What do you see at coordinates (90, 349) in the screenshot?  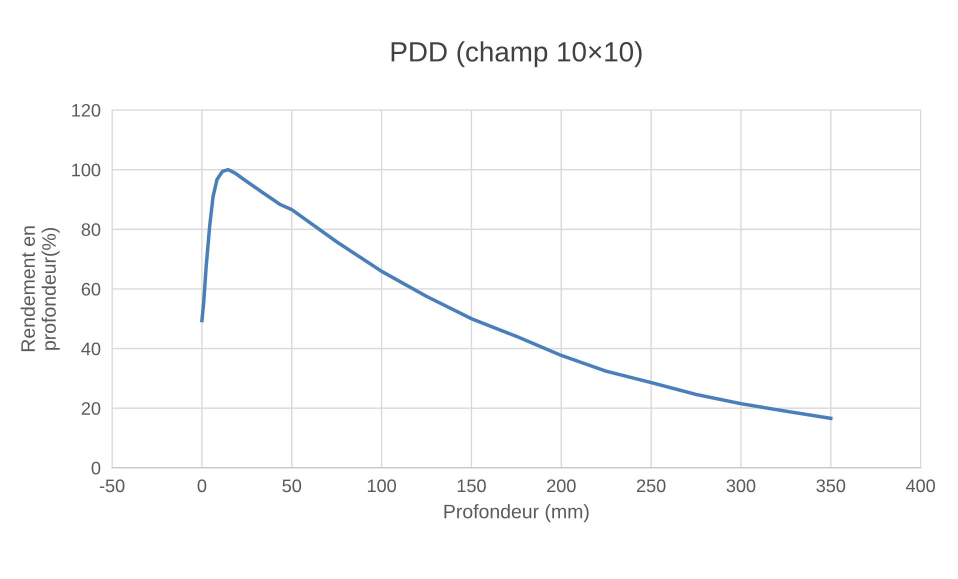 I see `y-tick-label: 40` at bounding box center [90, 349].